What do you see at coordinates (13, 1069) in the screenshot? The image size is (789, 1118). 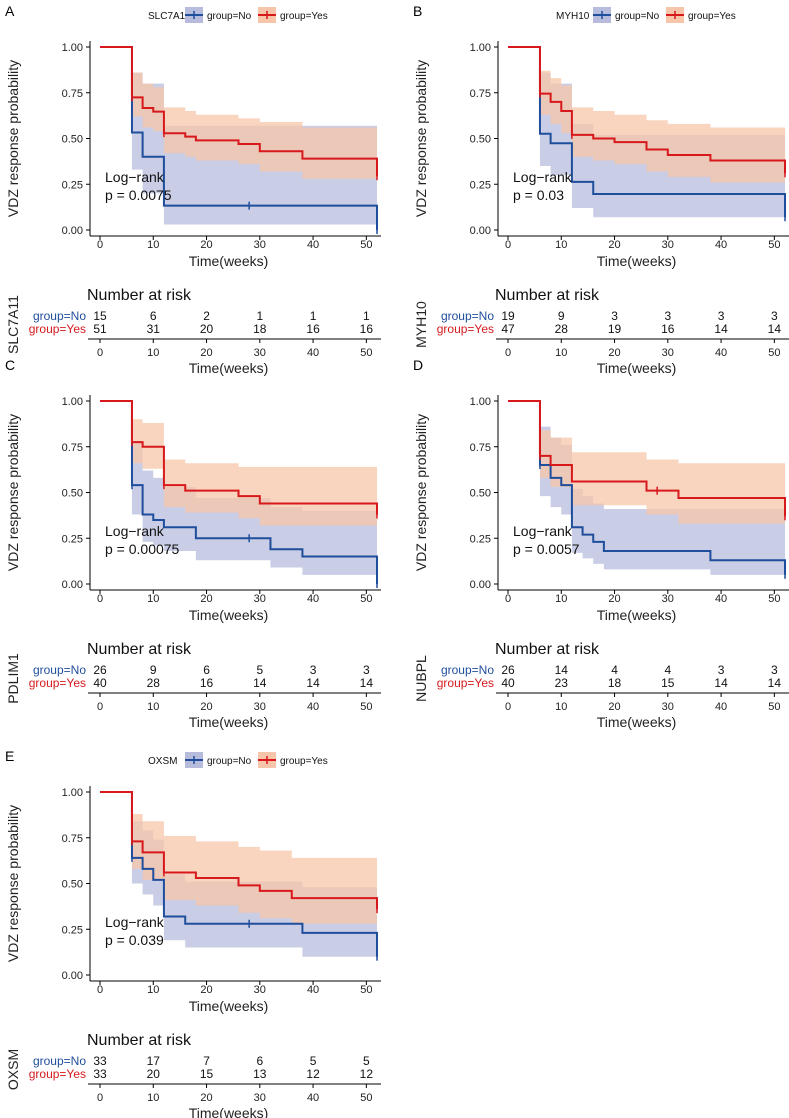 I see `risk-strata-label: OXSM` at bounding box center [13, 1069].